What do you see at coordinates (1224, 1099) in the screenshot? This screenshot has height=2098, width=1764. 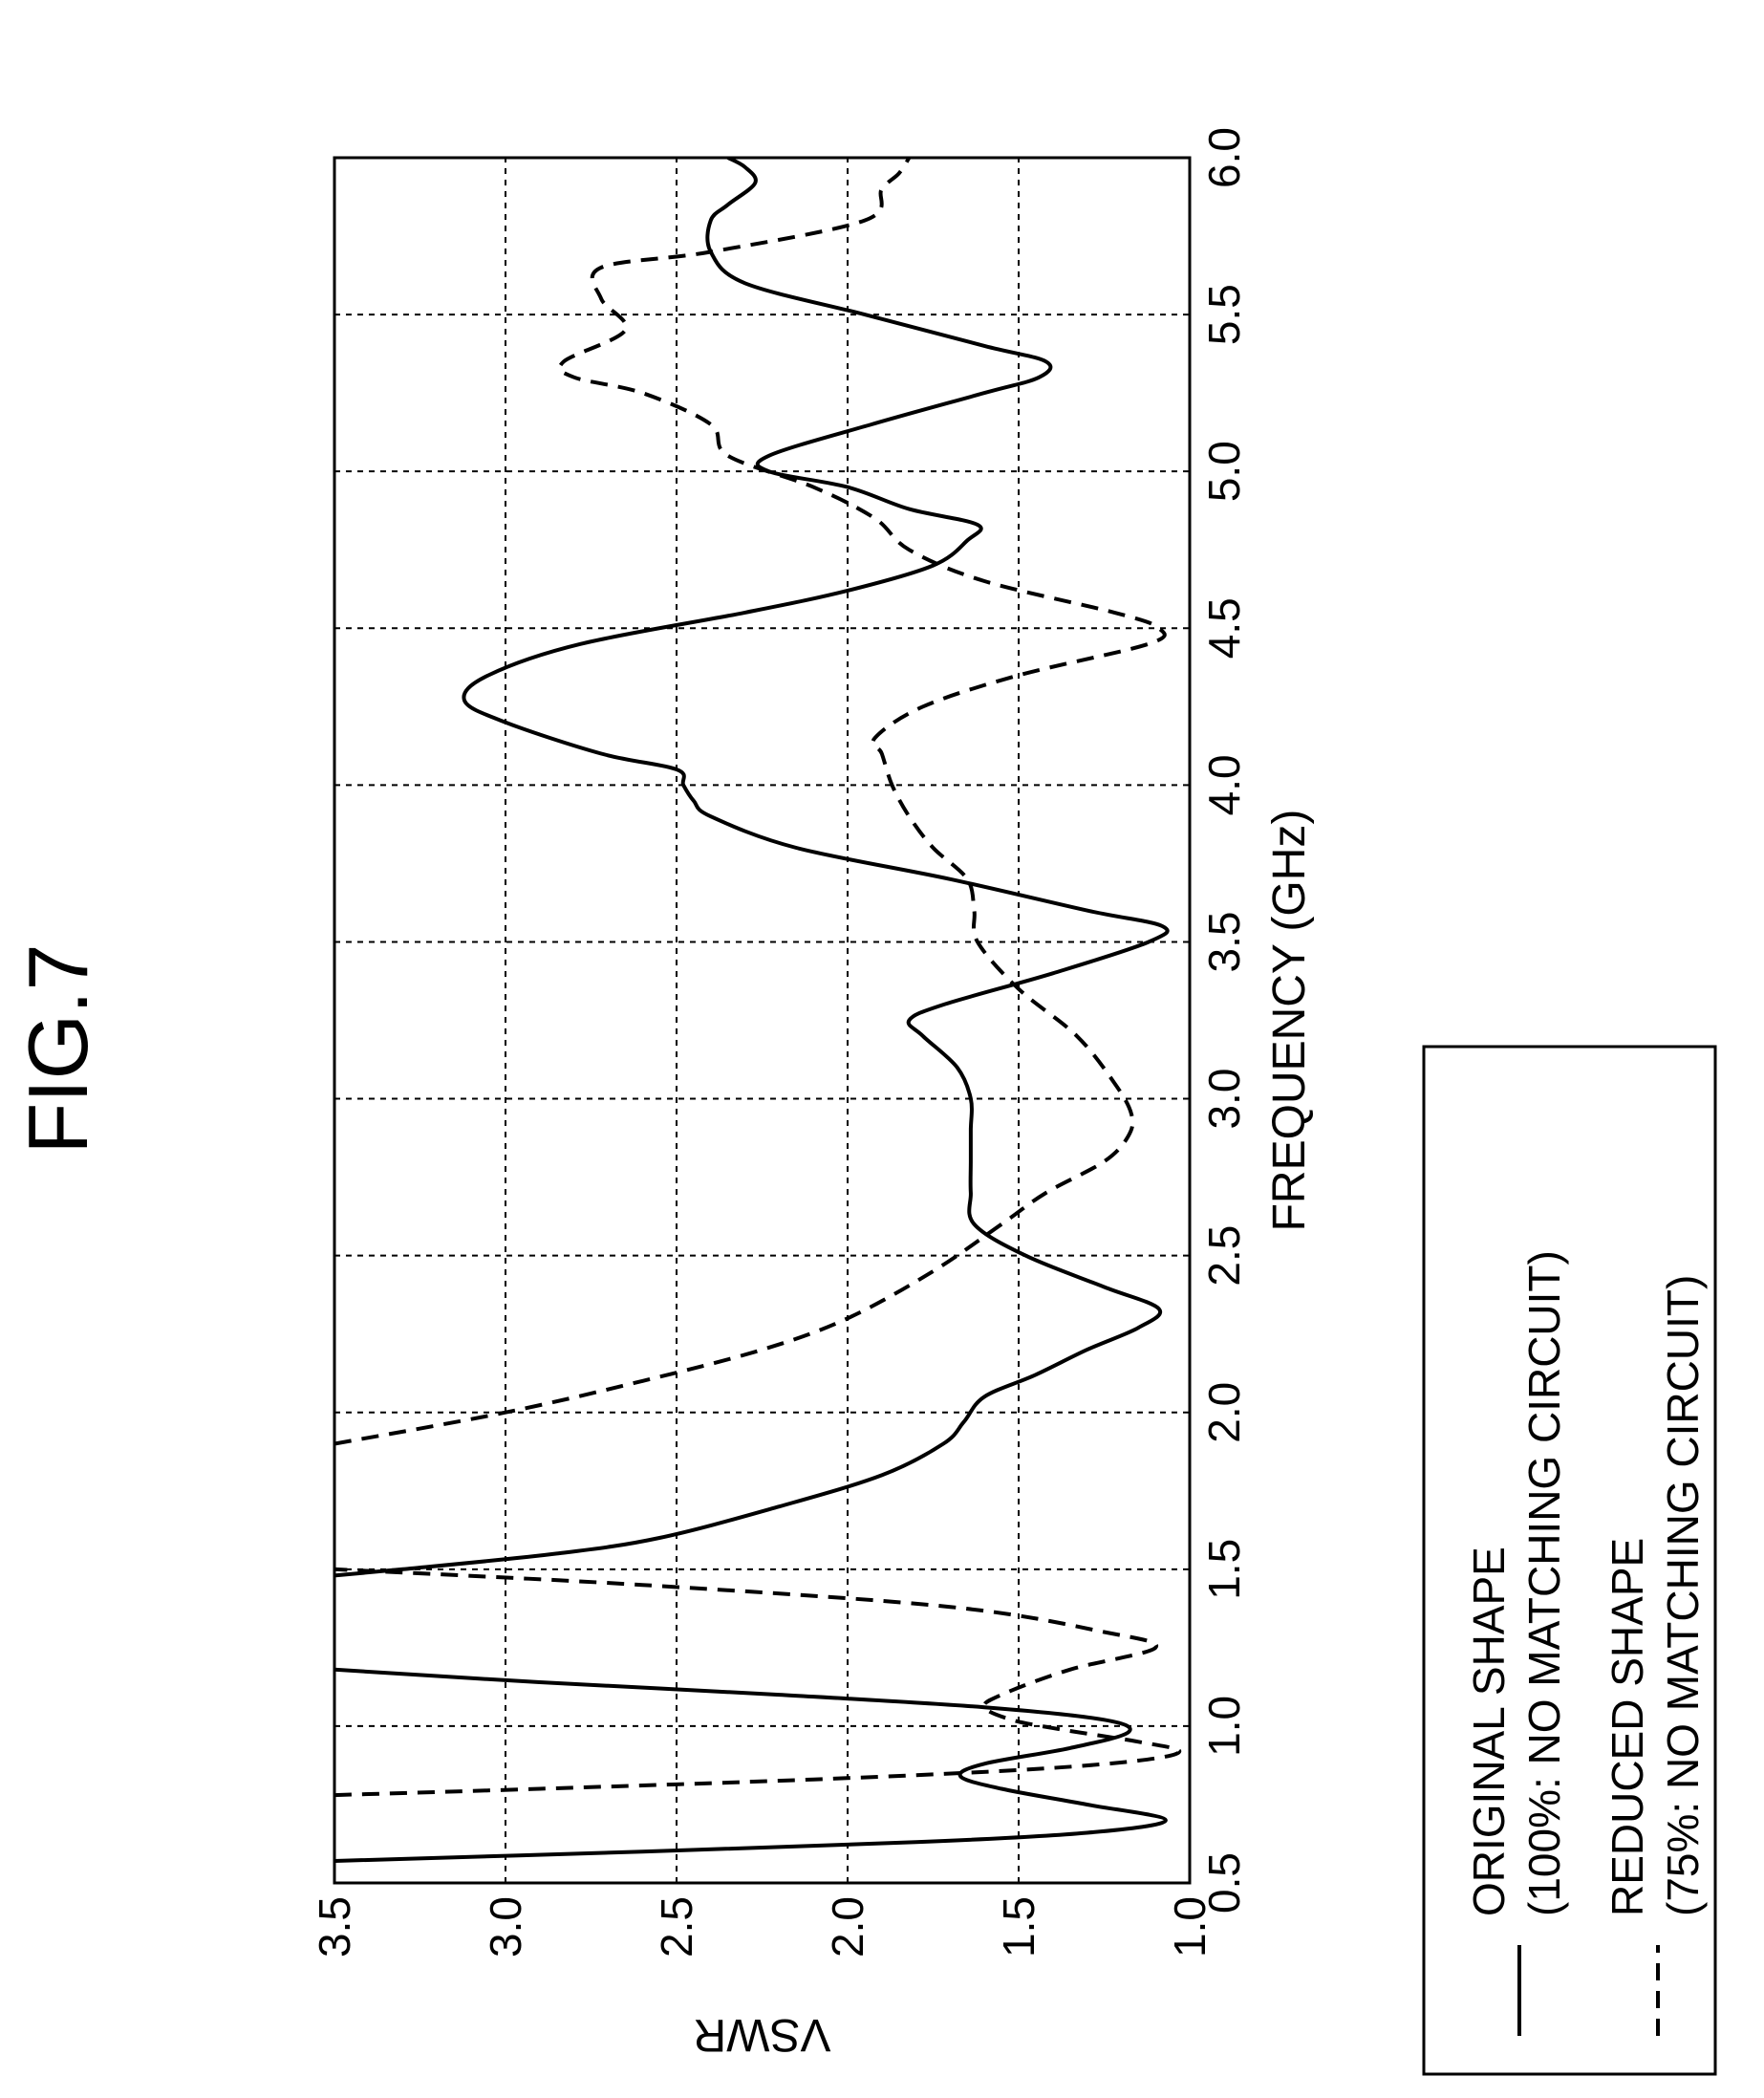 I see `x-tick-label: 3.0` at bounding box center [1224, 1099].